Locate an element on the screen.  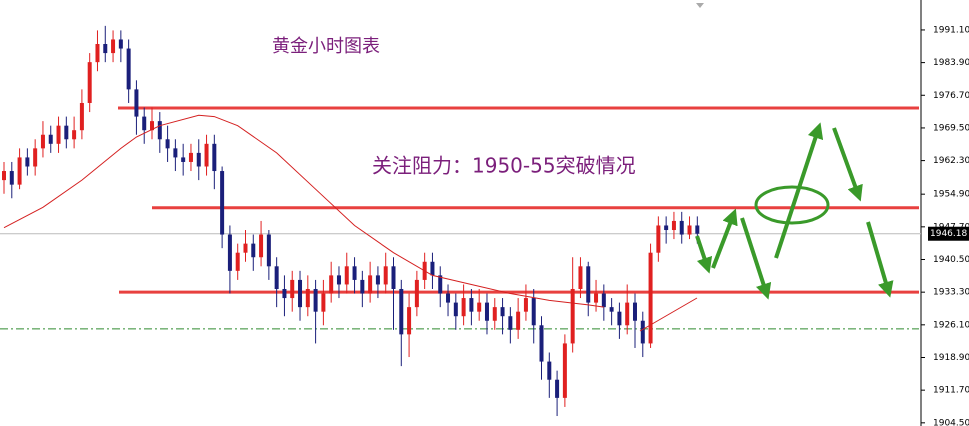
y-tick-label: 1940.50 is located at coordinates (951, 260).